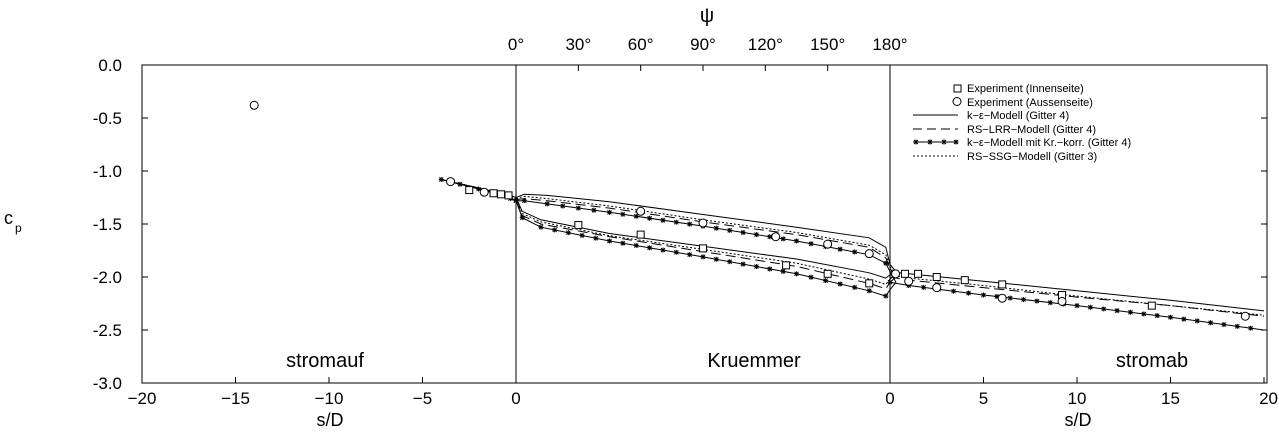 The width and height of the screenshot is (1279, 436). Describe the element at coordinates (641, 44) in the screenshot. I see `top-tick-label: 60°` at that location.